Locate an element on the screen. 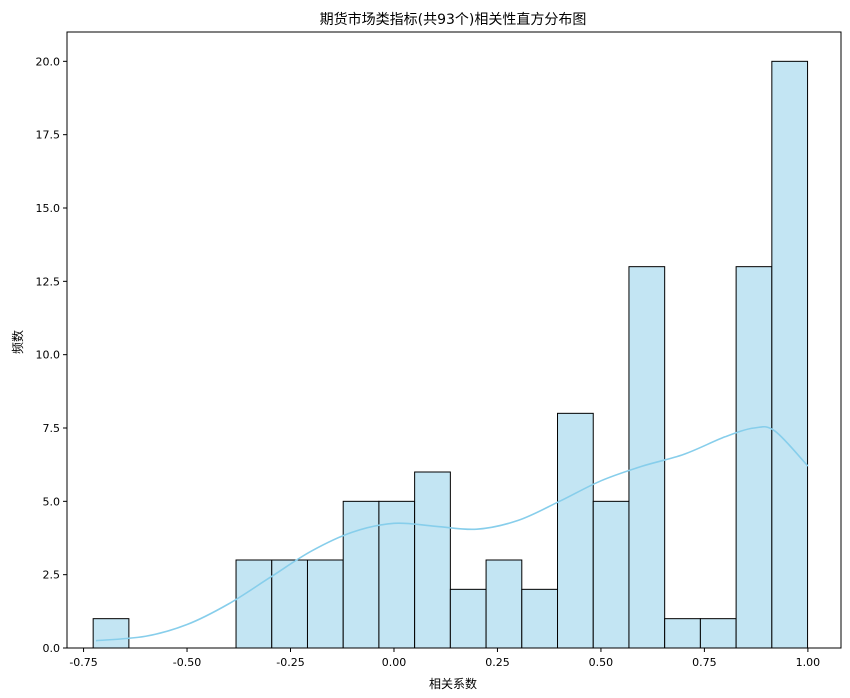  y-axis-label: 频数 is located at coordinates (17, 342).